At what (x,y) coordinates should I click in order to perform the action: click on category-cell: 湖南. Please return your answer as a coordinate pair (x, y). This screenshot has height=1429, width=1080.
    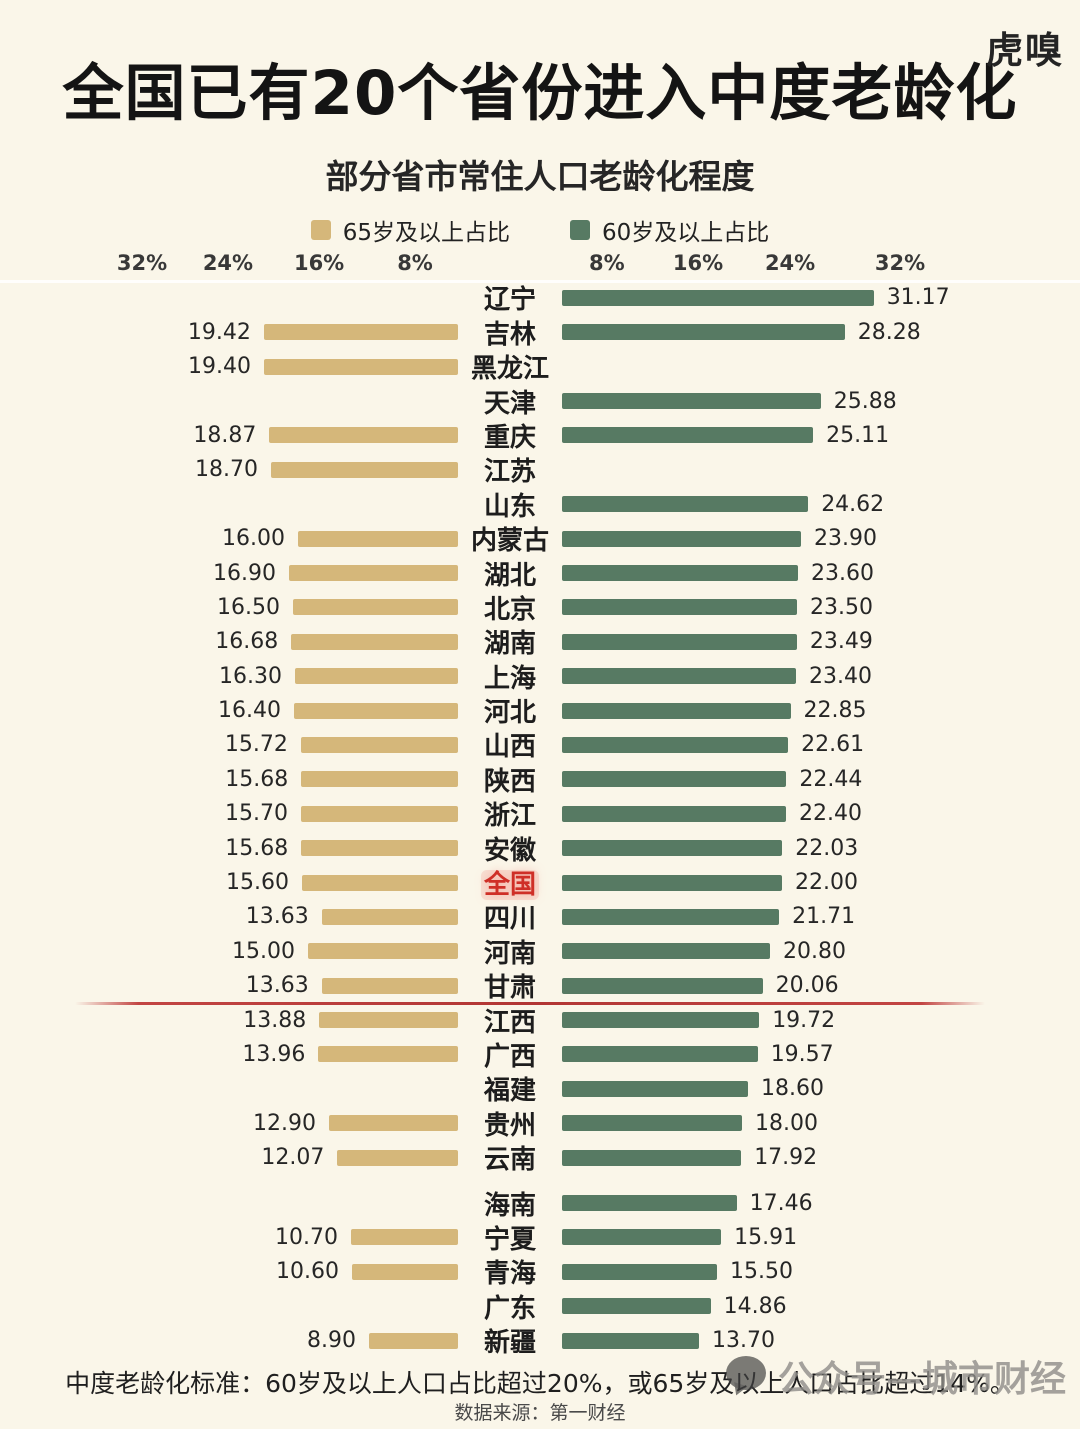
    Looking at the image, I should click on (510, 641).